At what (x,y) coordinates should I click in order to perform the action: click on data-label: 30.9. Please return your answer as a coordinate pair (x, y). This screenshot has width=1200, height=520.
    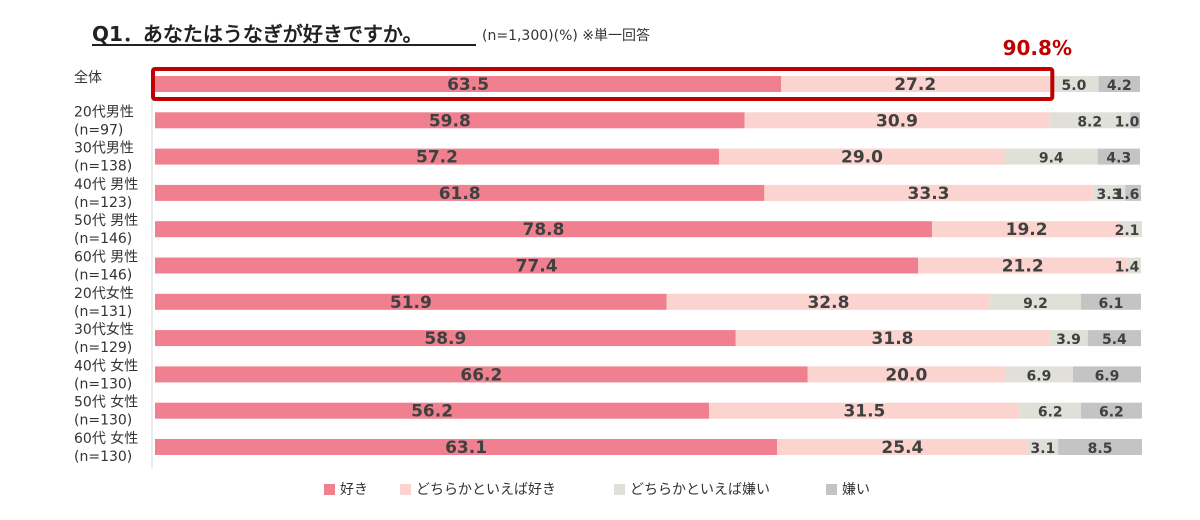
    Looking at the image, I should click on (897, 121).